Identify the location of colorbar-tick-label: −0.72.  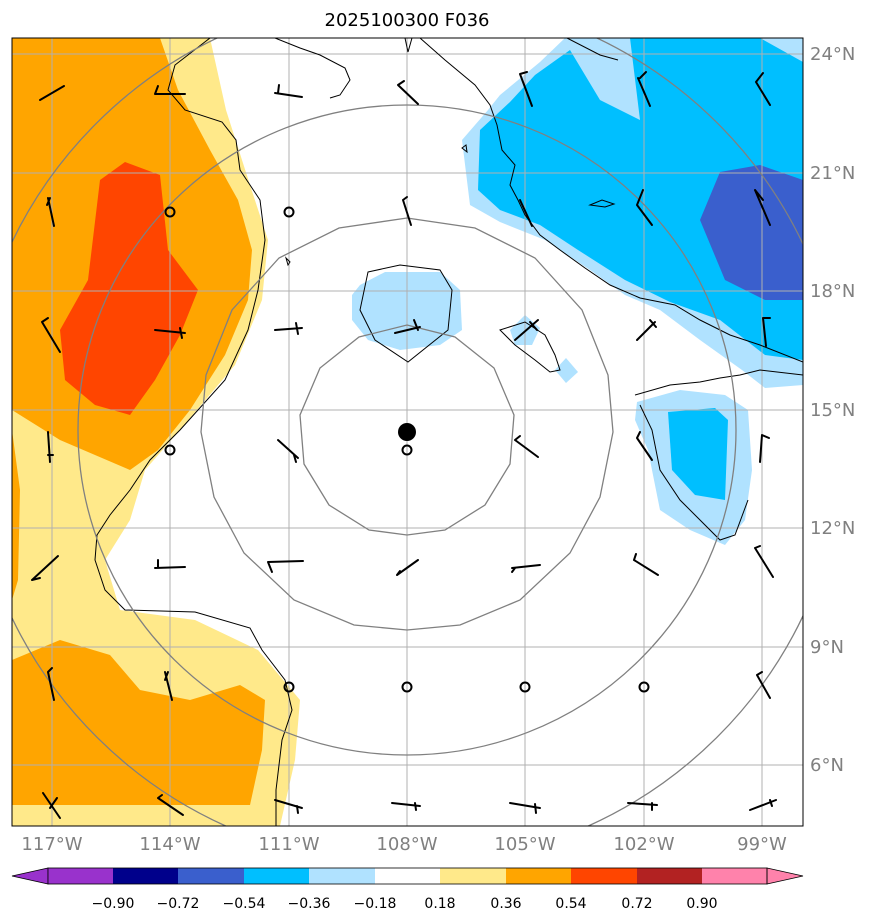
(178, 904).